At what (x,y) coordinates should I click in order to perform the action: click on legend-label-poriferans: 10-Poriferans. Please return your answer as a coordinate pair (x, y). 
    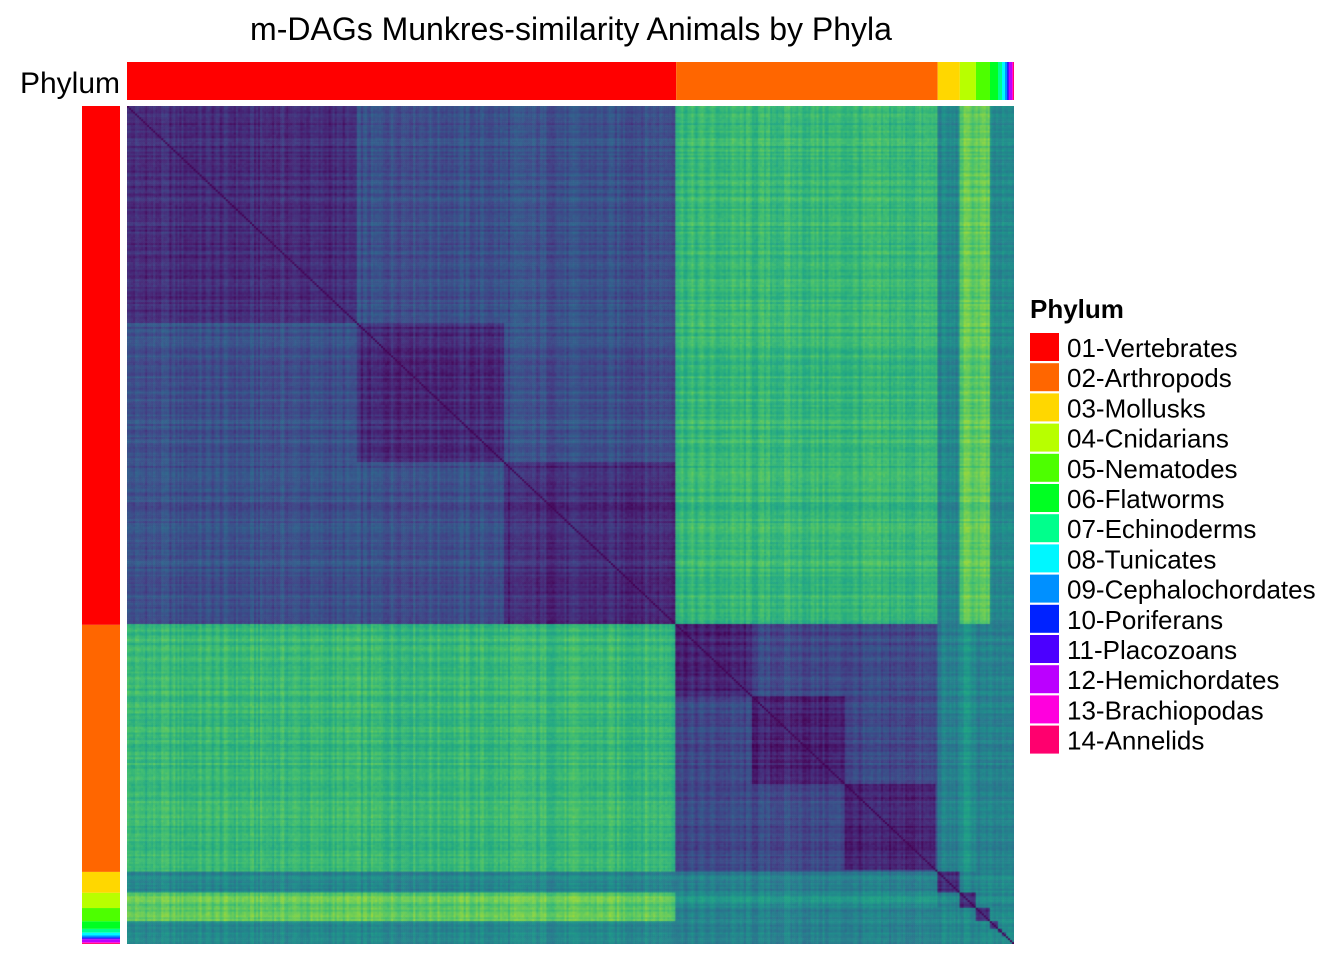
    Looking at the image, I should click on (1145, 620).